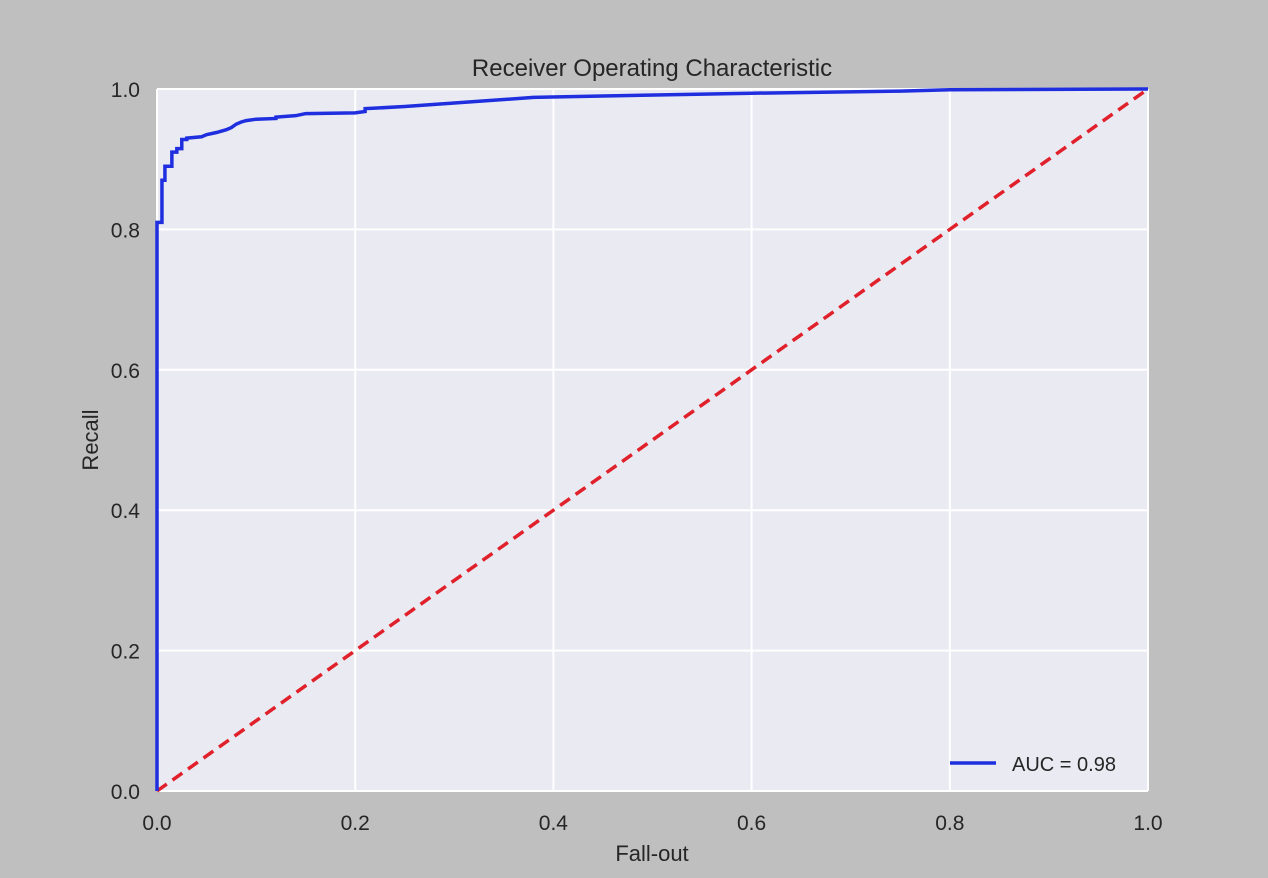  Describe the element at coordinates (355, 823) in the screenshot. I see `x-tick-label: 0.2` at that location.